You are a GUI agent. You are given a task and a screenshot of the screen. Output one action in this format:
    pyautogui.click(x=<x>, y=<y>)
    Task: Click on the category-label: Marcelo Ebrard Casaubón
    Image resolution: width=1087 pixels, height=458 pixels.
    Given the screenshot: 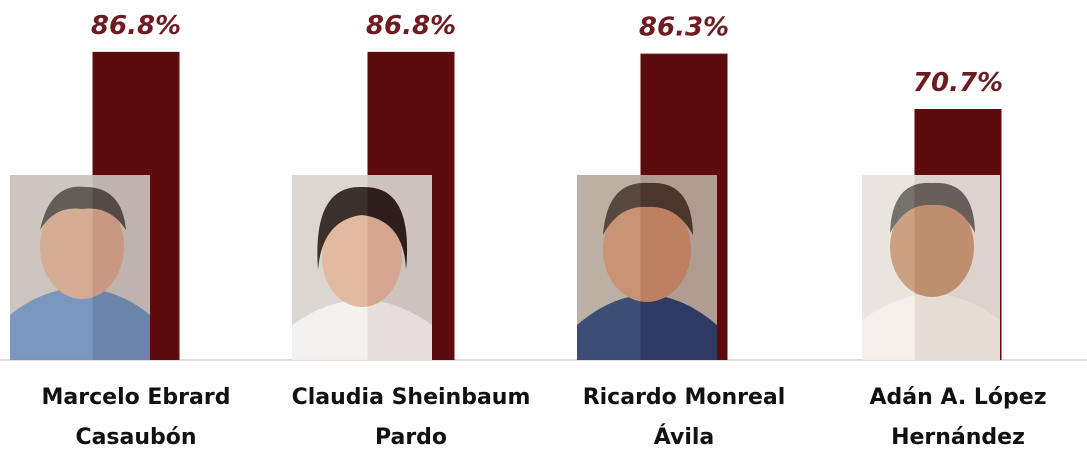 What is the action you would take?
    pyautogui.click(x=136, y=417)
    